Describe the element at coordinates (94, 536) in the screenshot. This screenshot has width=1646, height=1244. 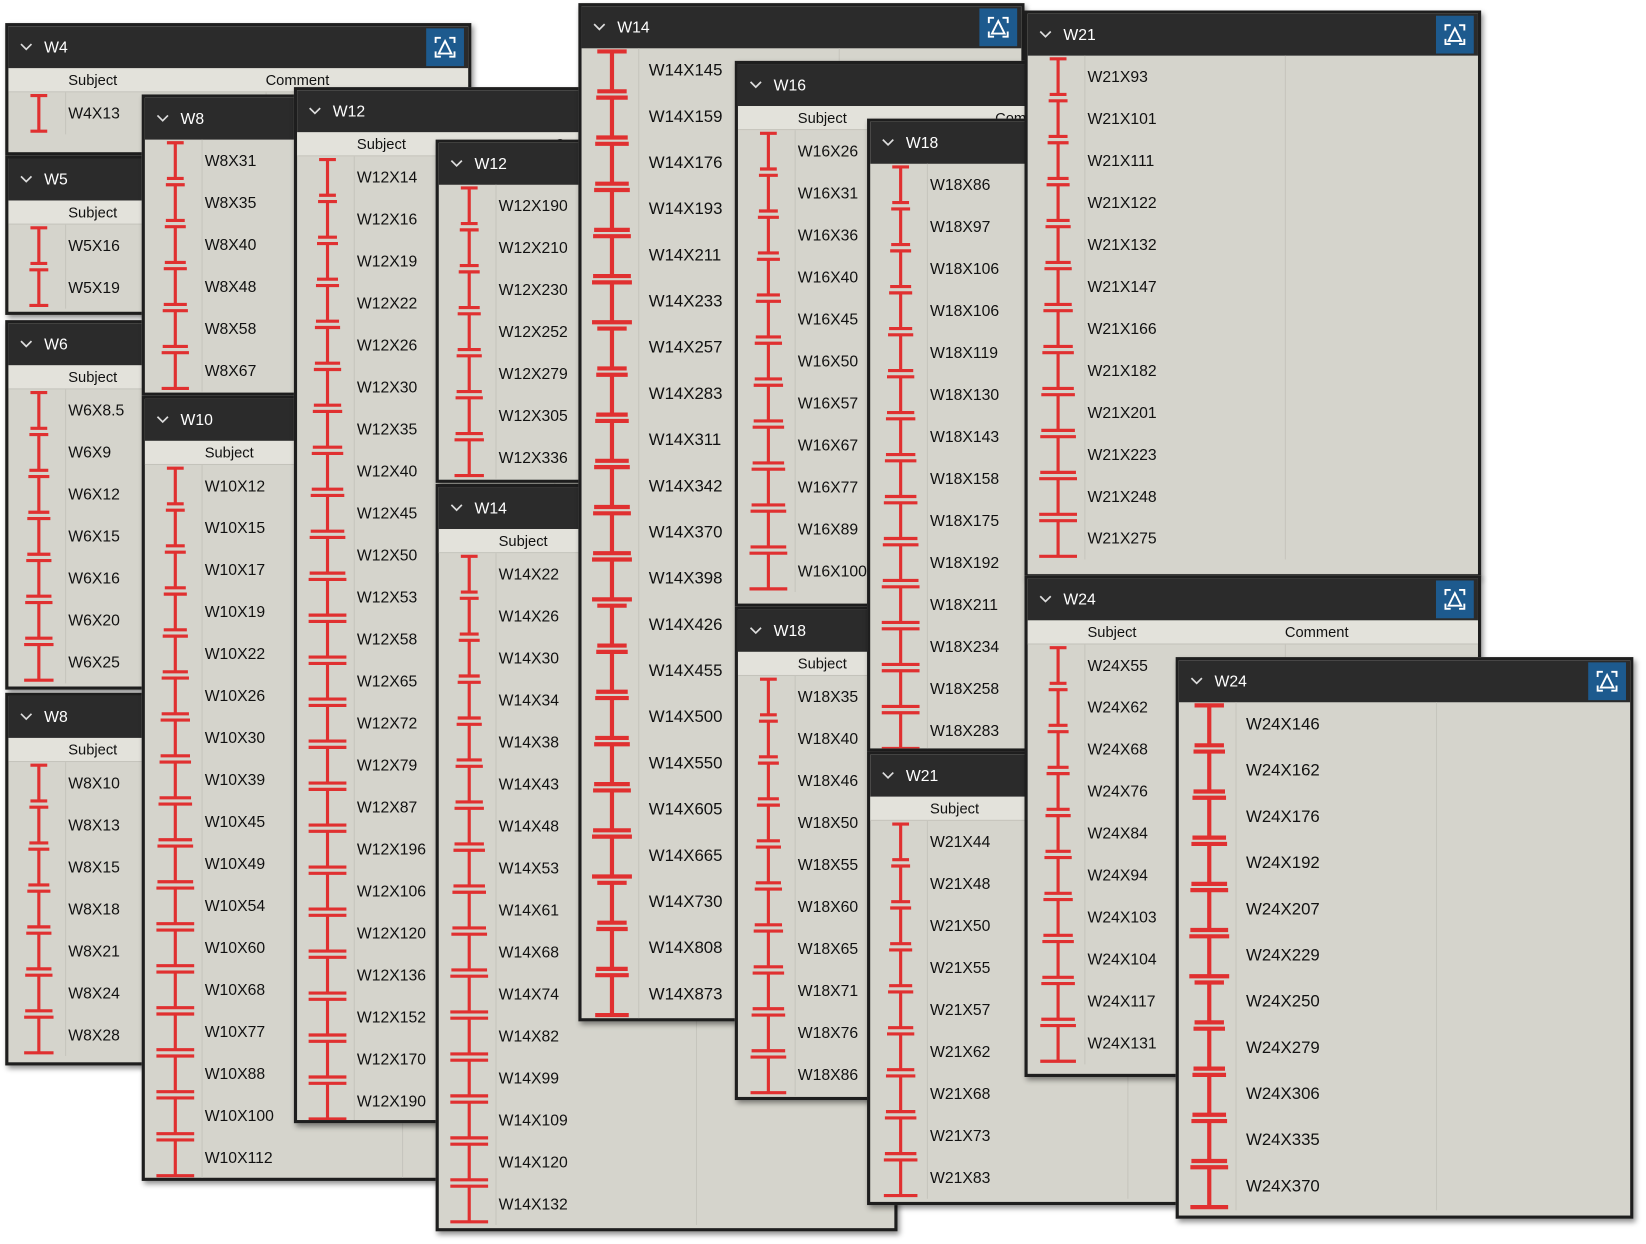
I see `item-label: W6X15` at that location.